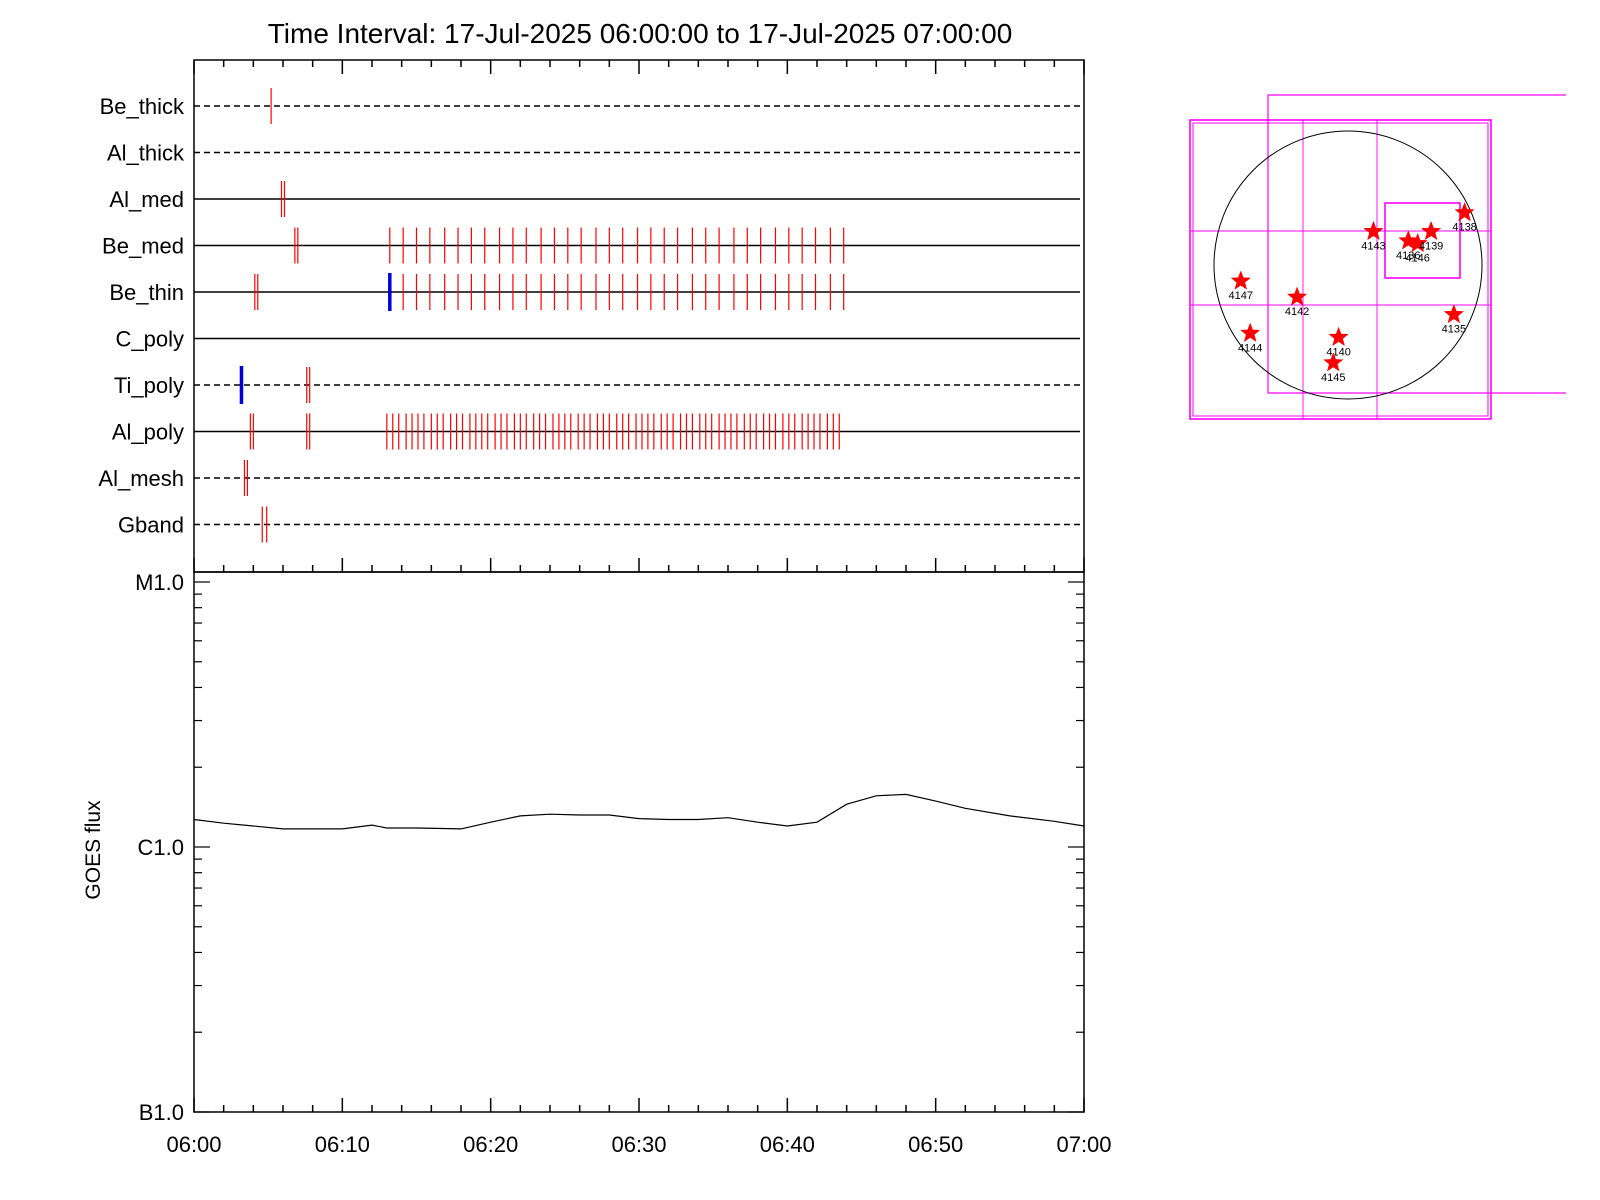  Describe the element at coordinates (787, 1144) in the screenshot. I see `x-tick-label: 06:40` at that location.